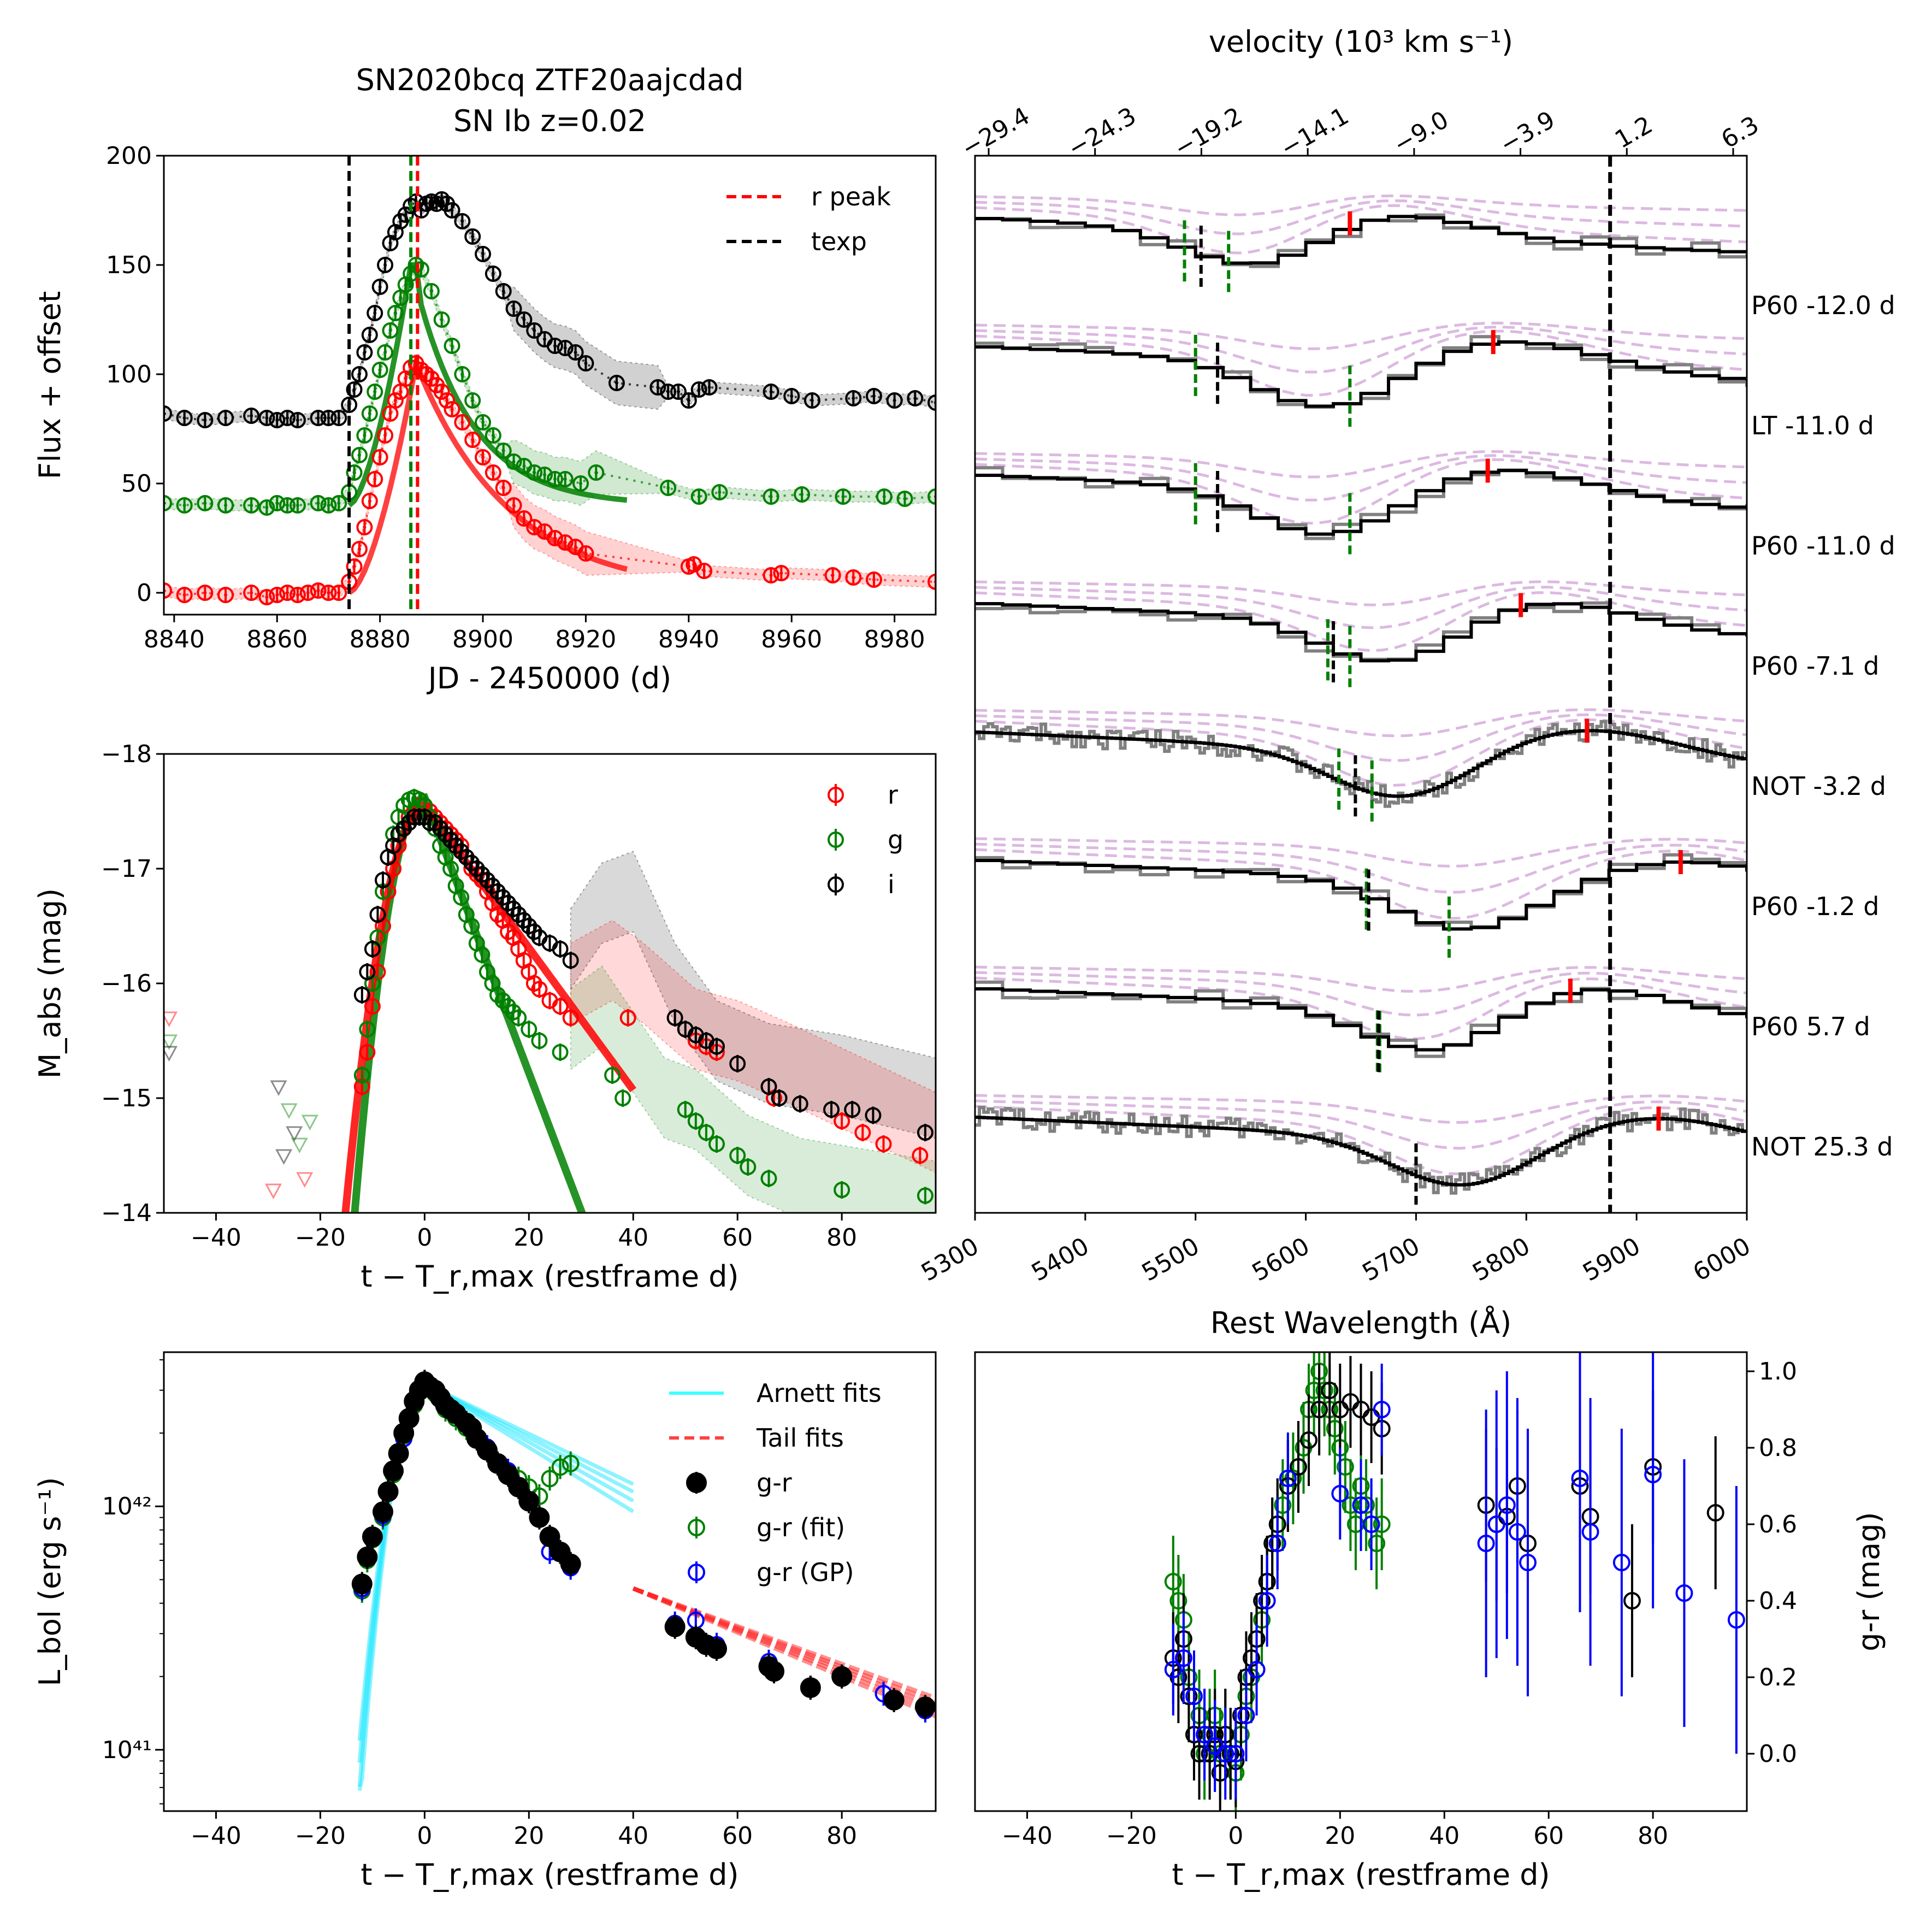  What do you see at coordinates (129, 156) in the screenshot?
I see `y-tick-label: 200` at bounding box center [129, 156].